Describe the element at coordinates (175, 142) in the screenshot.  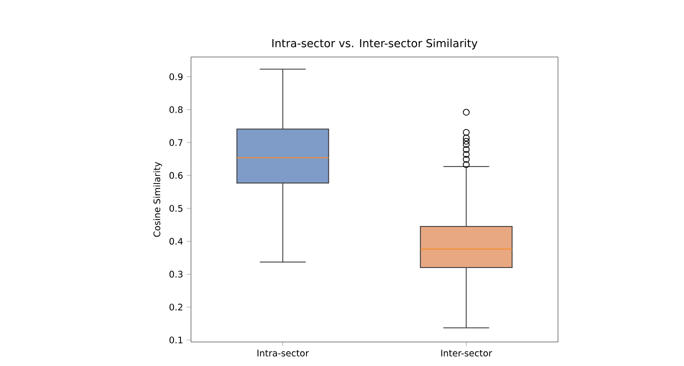
I see `y-tick-label: 0.7` at that location.